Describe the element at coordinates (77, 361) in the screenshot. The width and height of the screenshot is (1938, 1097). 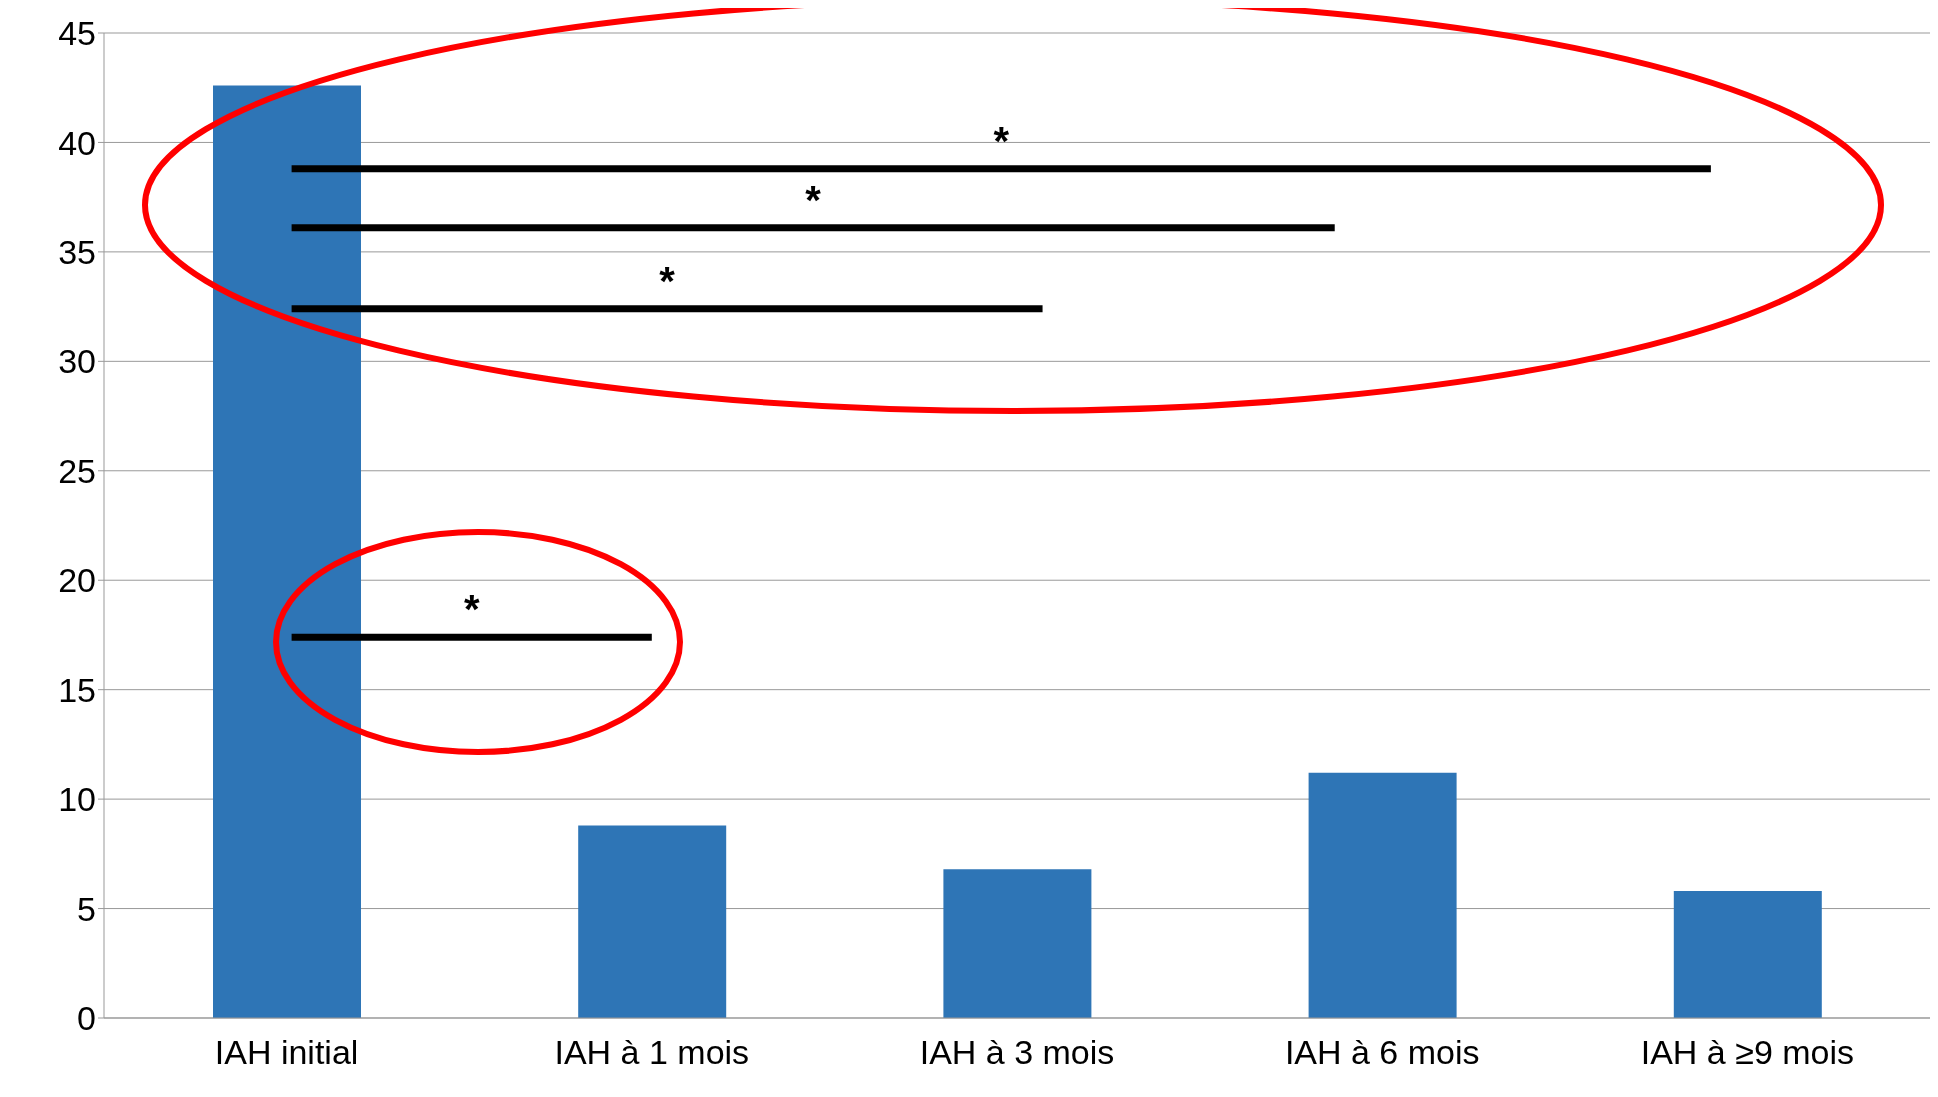
I see `y-tick-label: 30` at that location.